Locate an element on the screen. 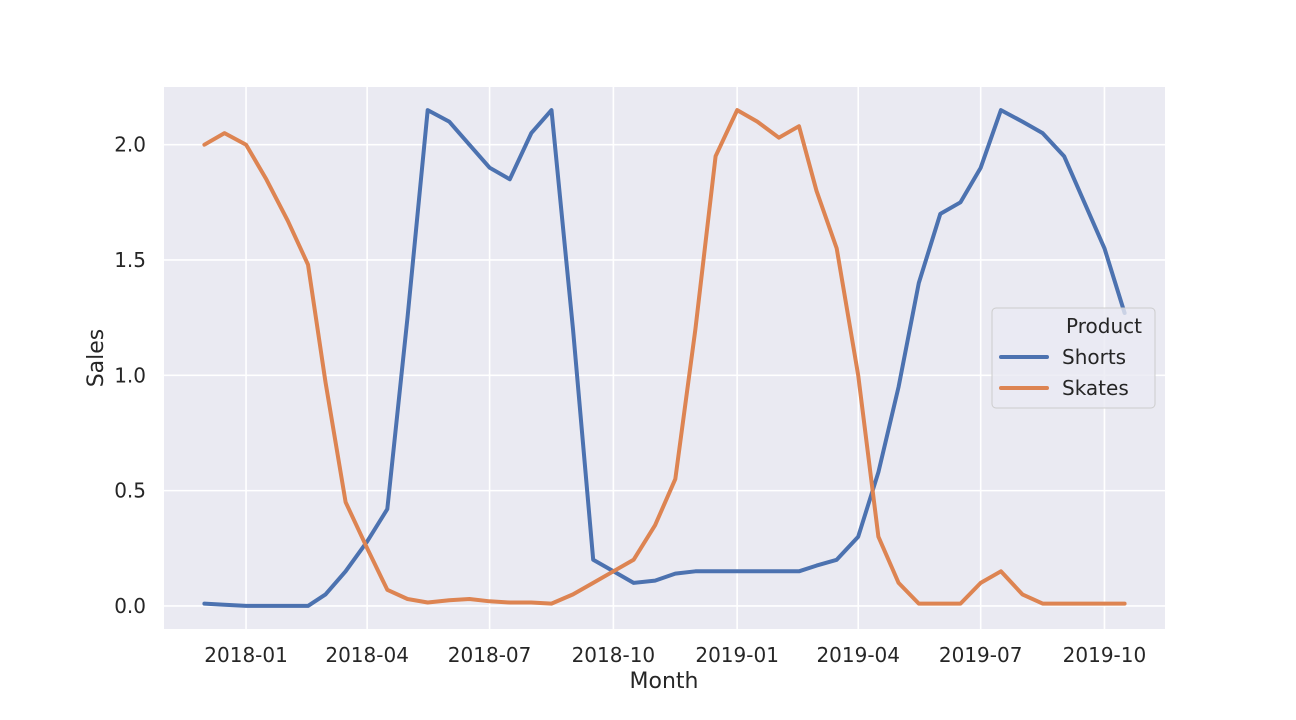  x-axis-label: Month is located at coordinates (664, 681).